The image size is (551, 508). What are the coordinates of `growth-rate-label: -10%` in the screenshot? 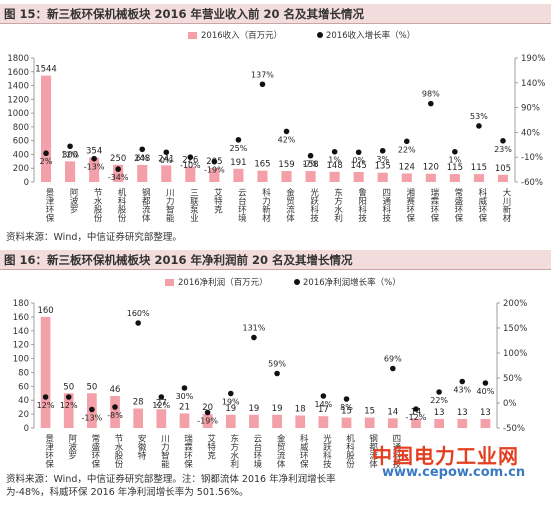 It's located at (190, 165).